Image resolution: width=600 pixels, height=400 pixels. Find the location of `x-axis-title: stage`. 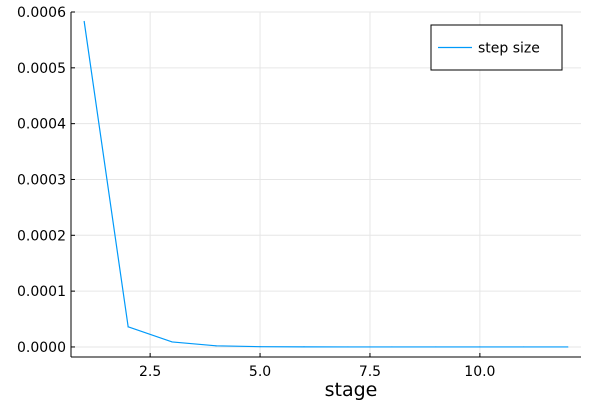

x-axis-title: stage is located at coordinates (351, 389).